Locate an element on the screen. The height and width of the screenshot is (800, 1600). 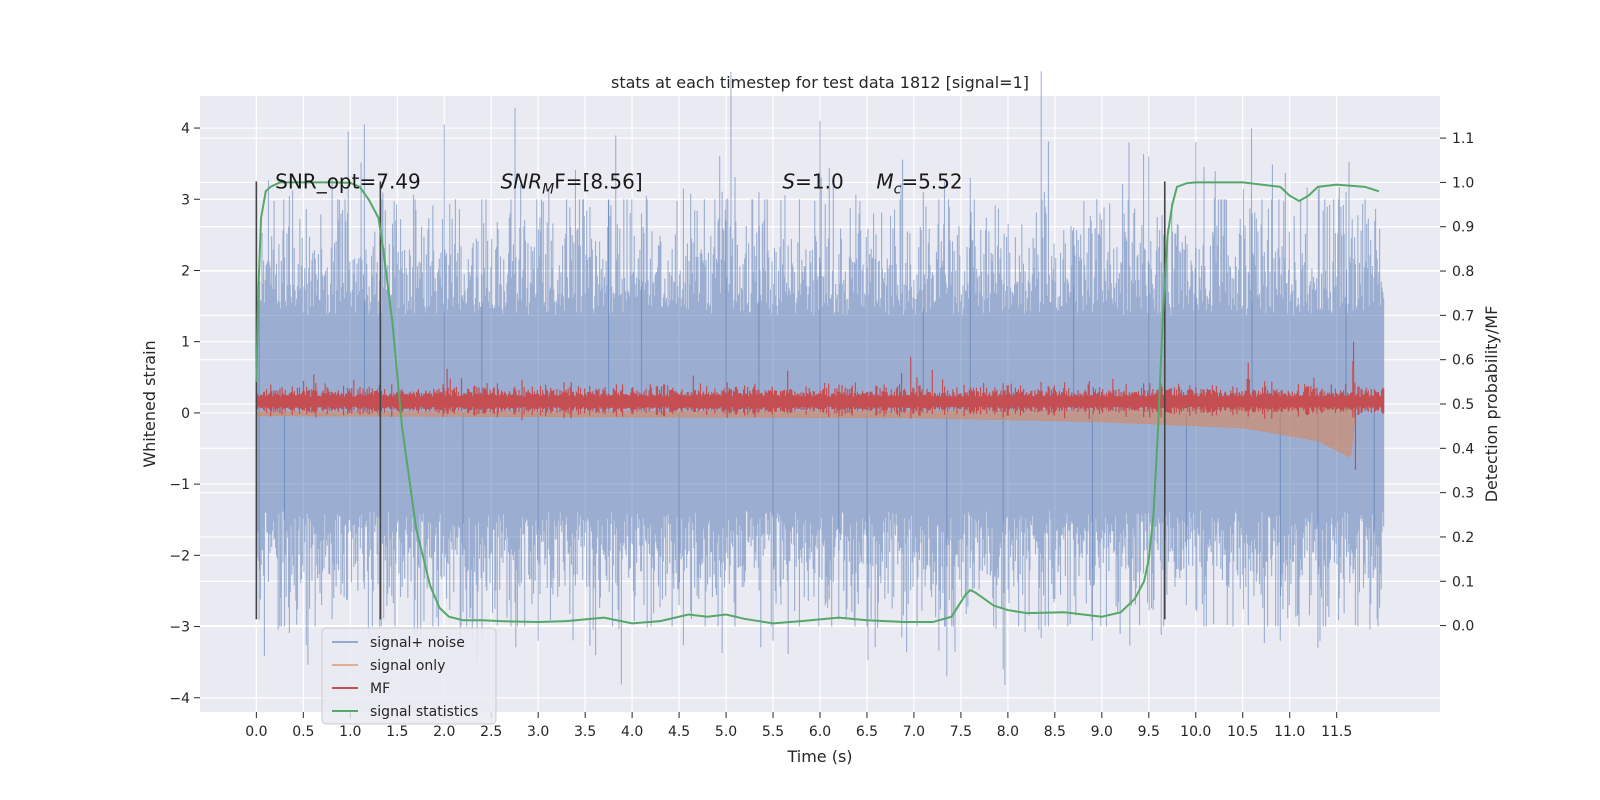
y-right-tick-label-7: 0.7 is located at coordinates (1463, 316).